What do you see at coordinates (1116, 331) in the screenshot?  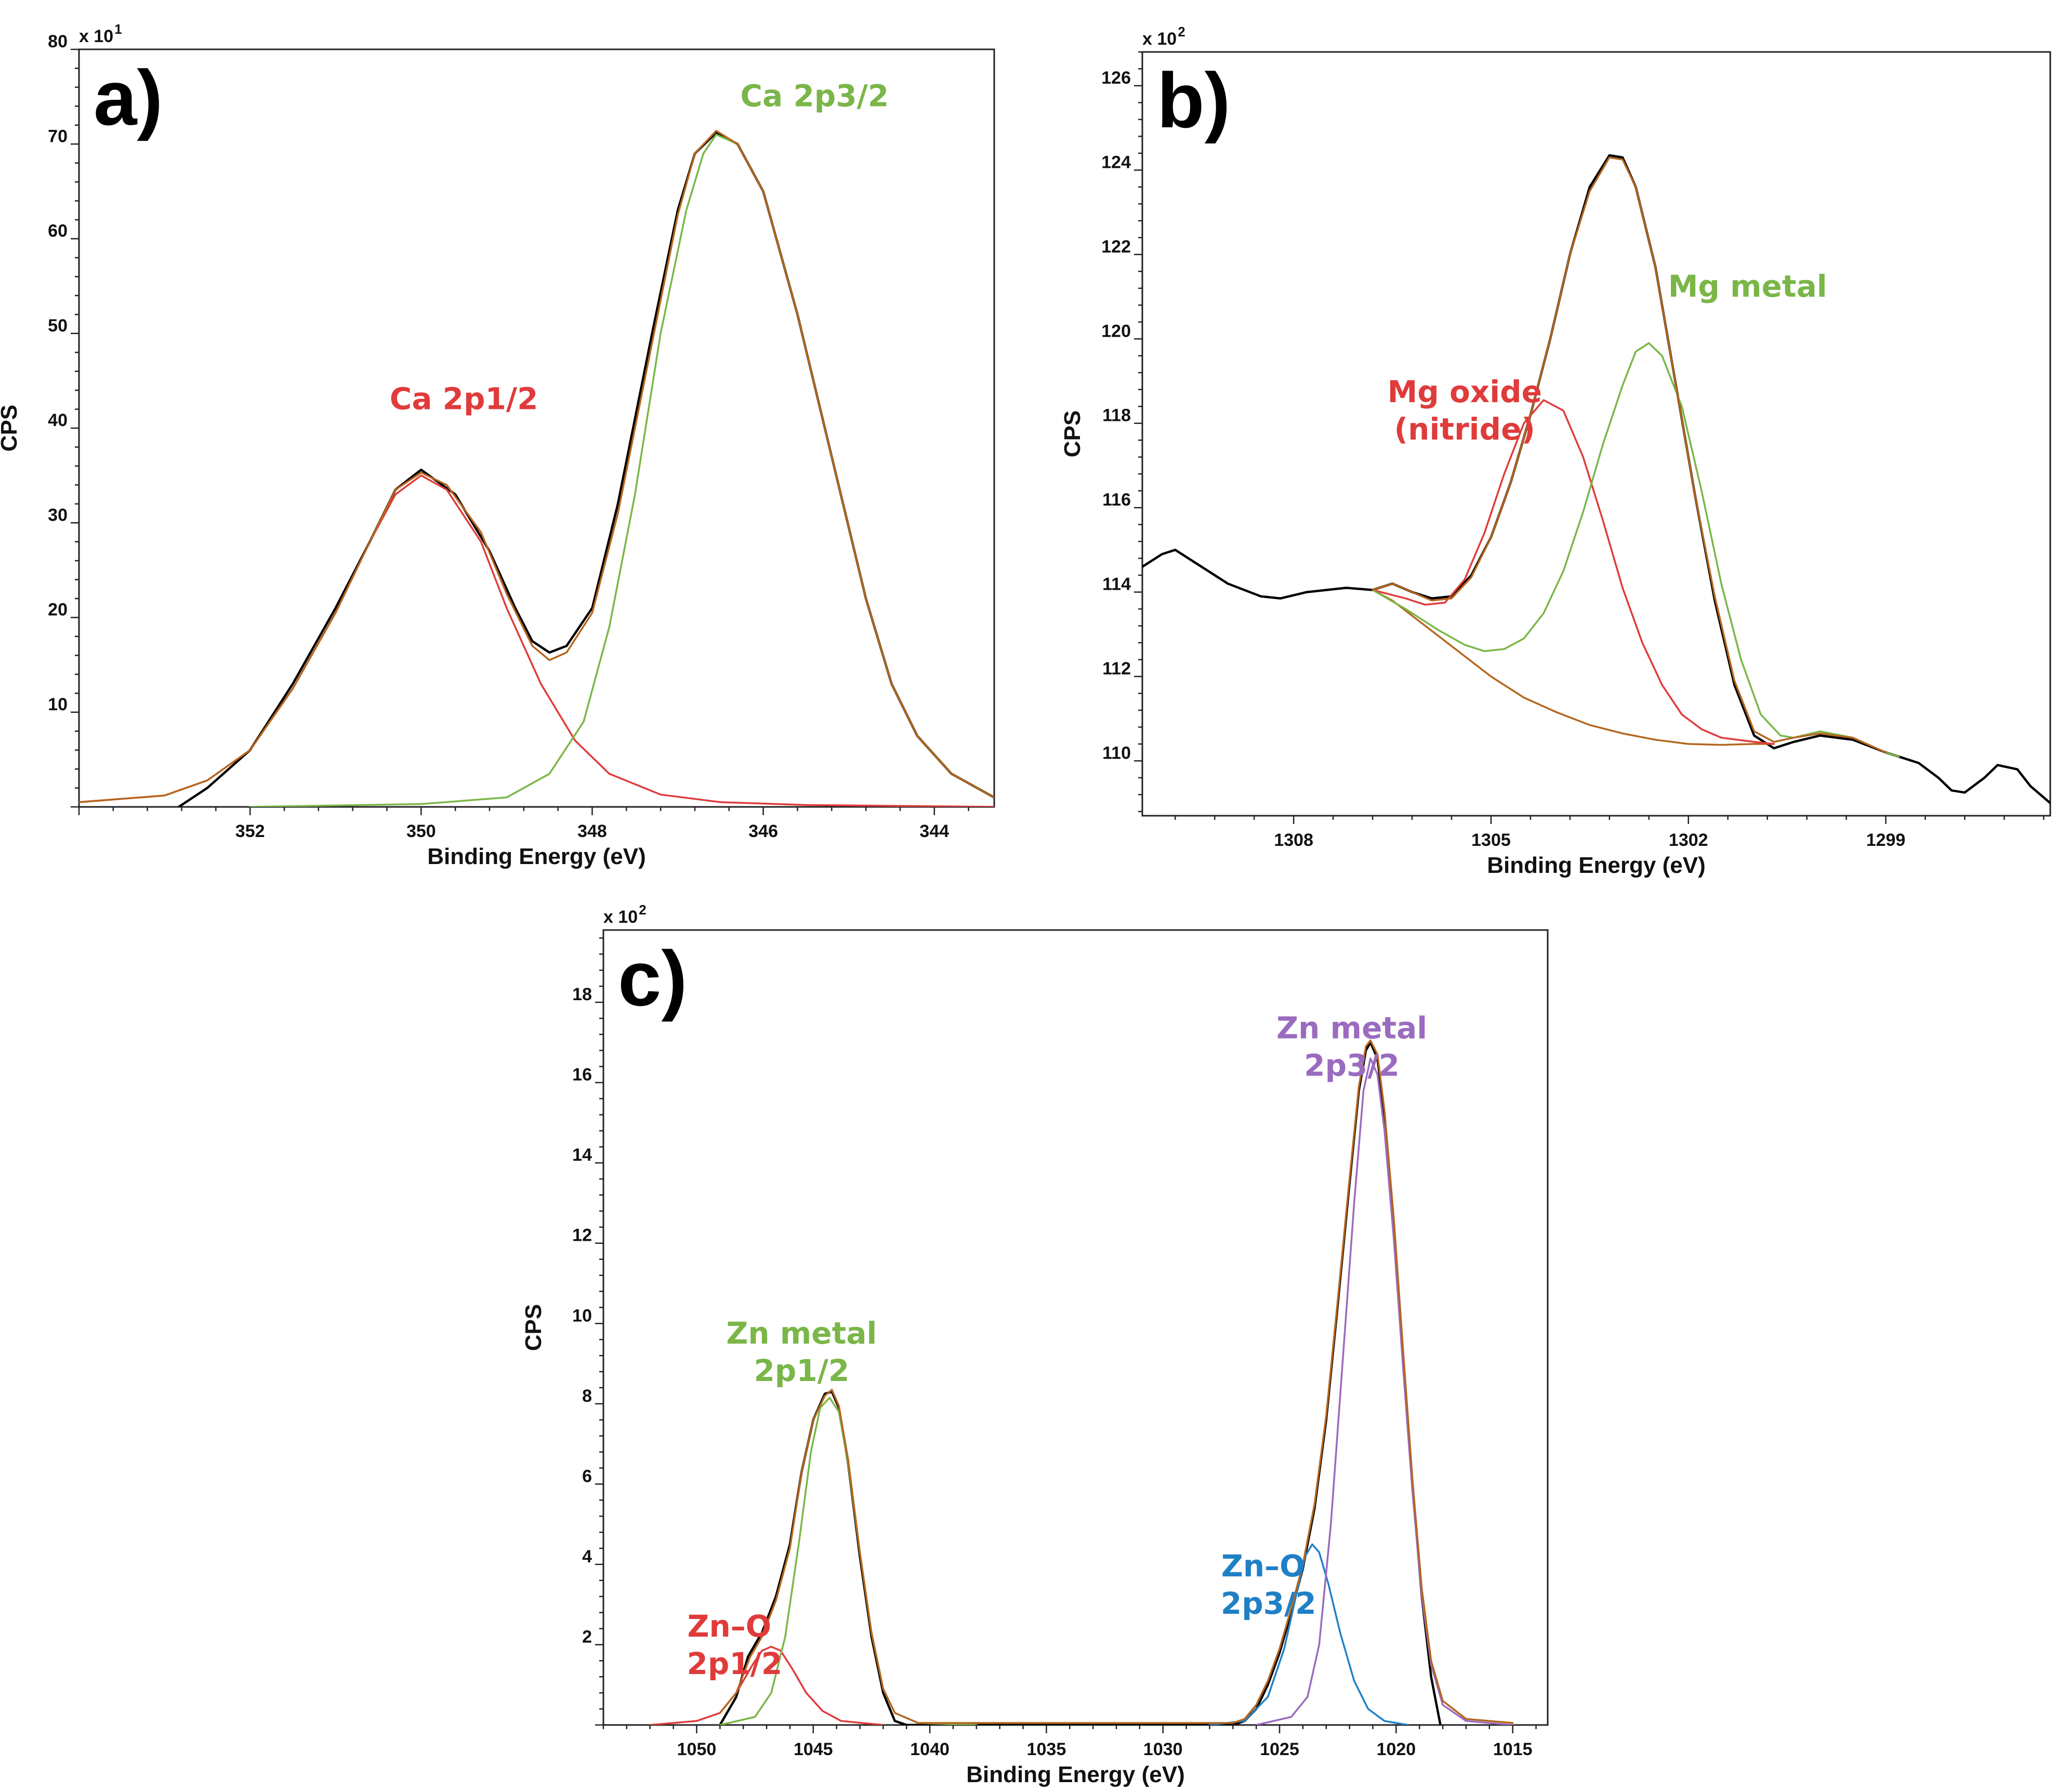 I see `y-tick-label-b: 120` at bounding box center [1116, 331].